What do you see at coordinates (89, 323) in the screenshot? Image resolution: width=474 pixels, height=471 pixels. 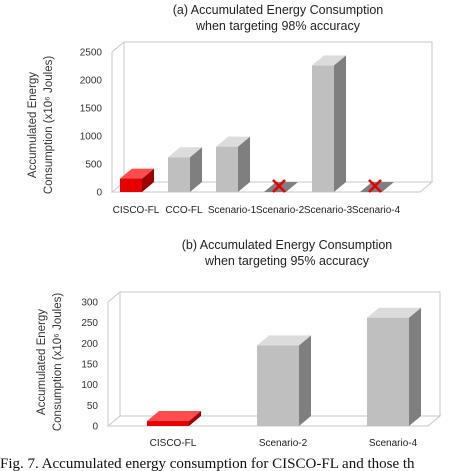 I see `y-tick-label: 250` at bounding box center [89, 323].